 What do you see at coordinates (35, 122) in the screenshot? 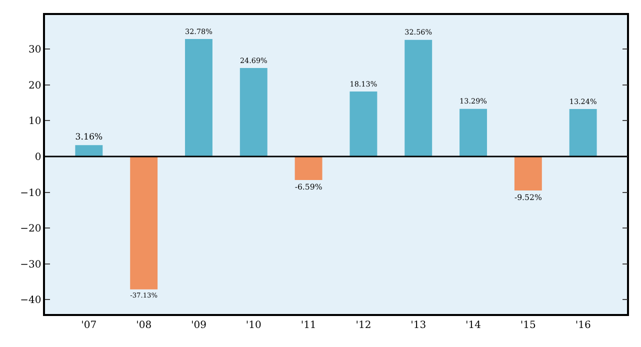
I see `y-tick-label: 10` at bounding box center [35, 122].